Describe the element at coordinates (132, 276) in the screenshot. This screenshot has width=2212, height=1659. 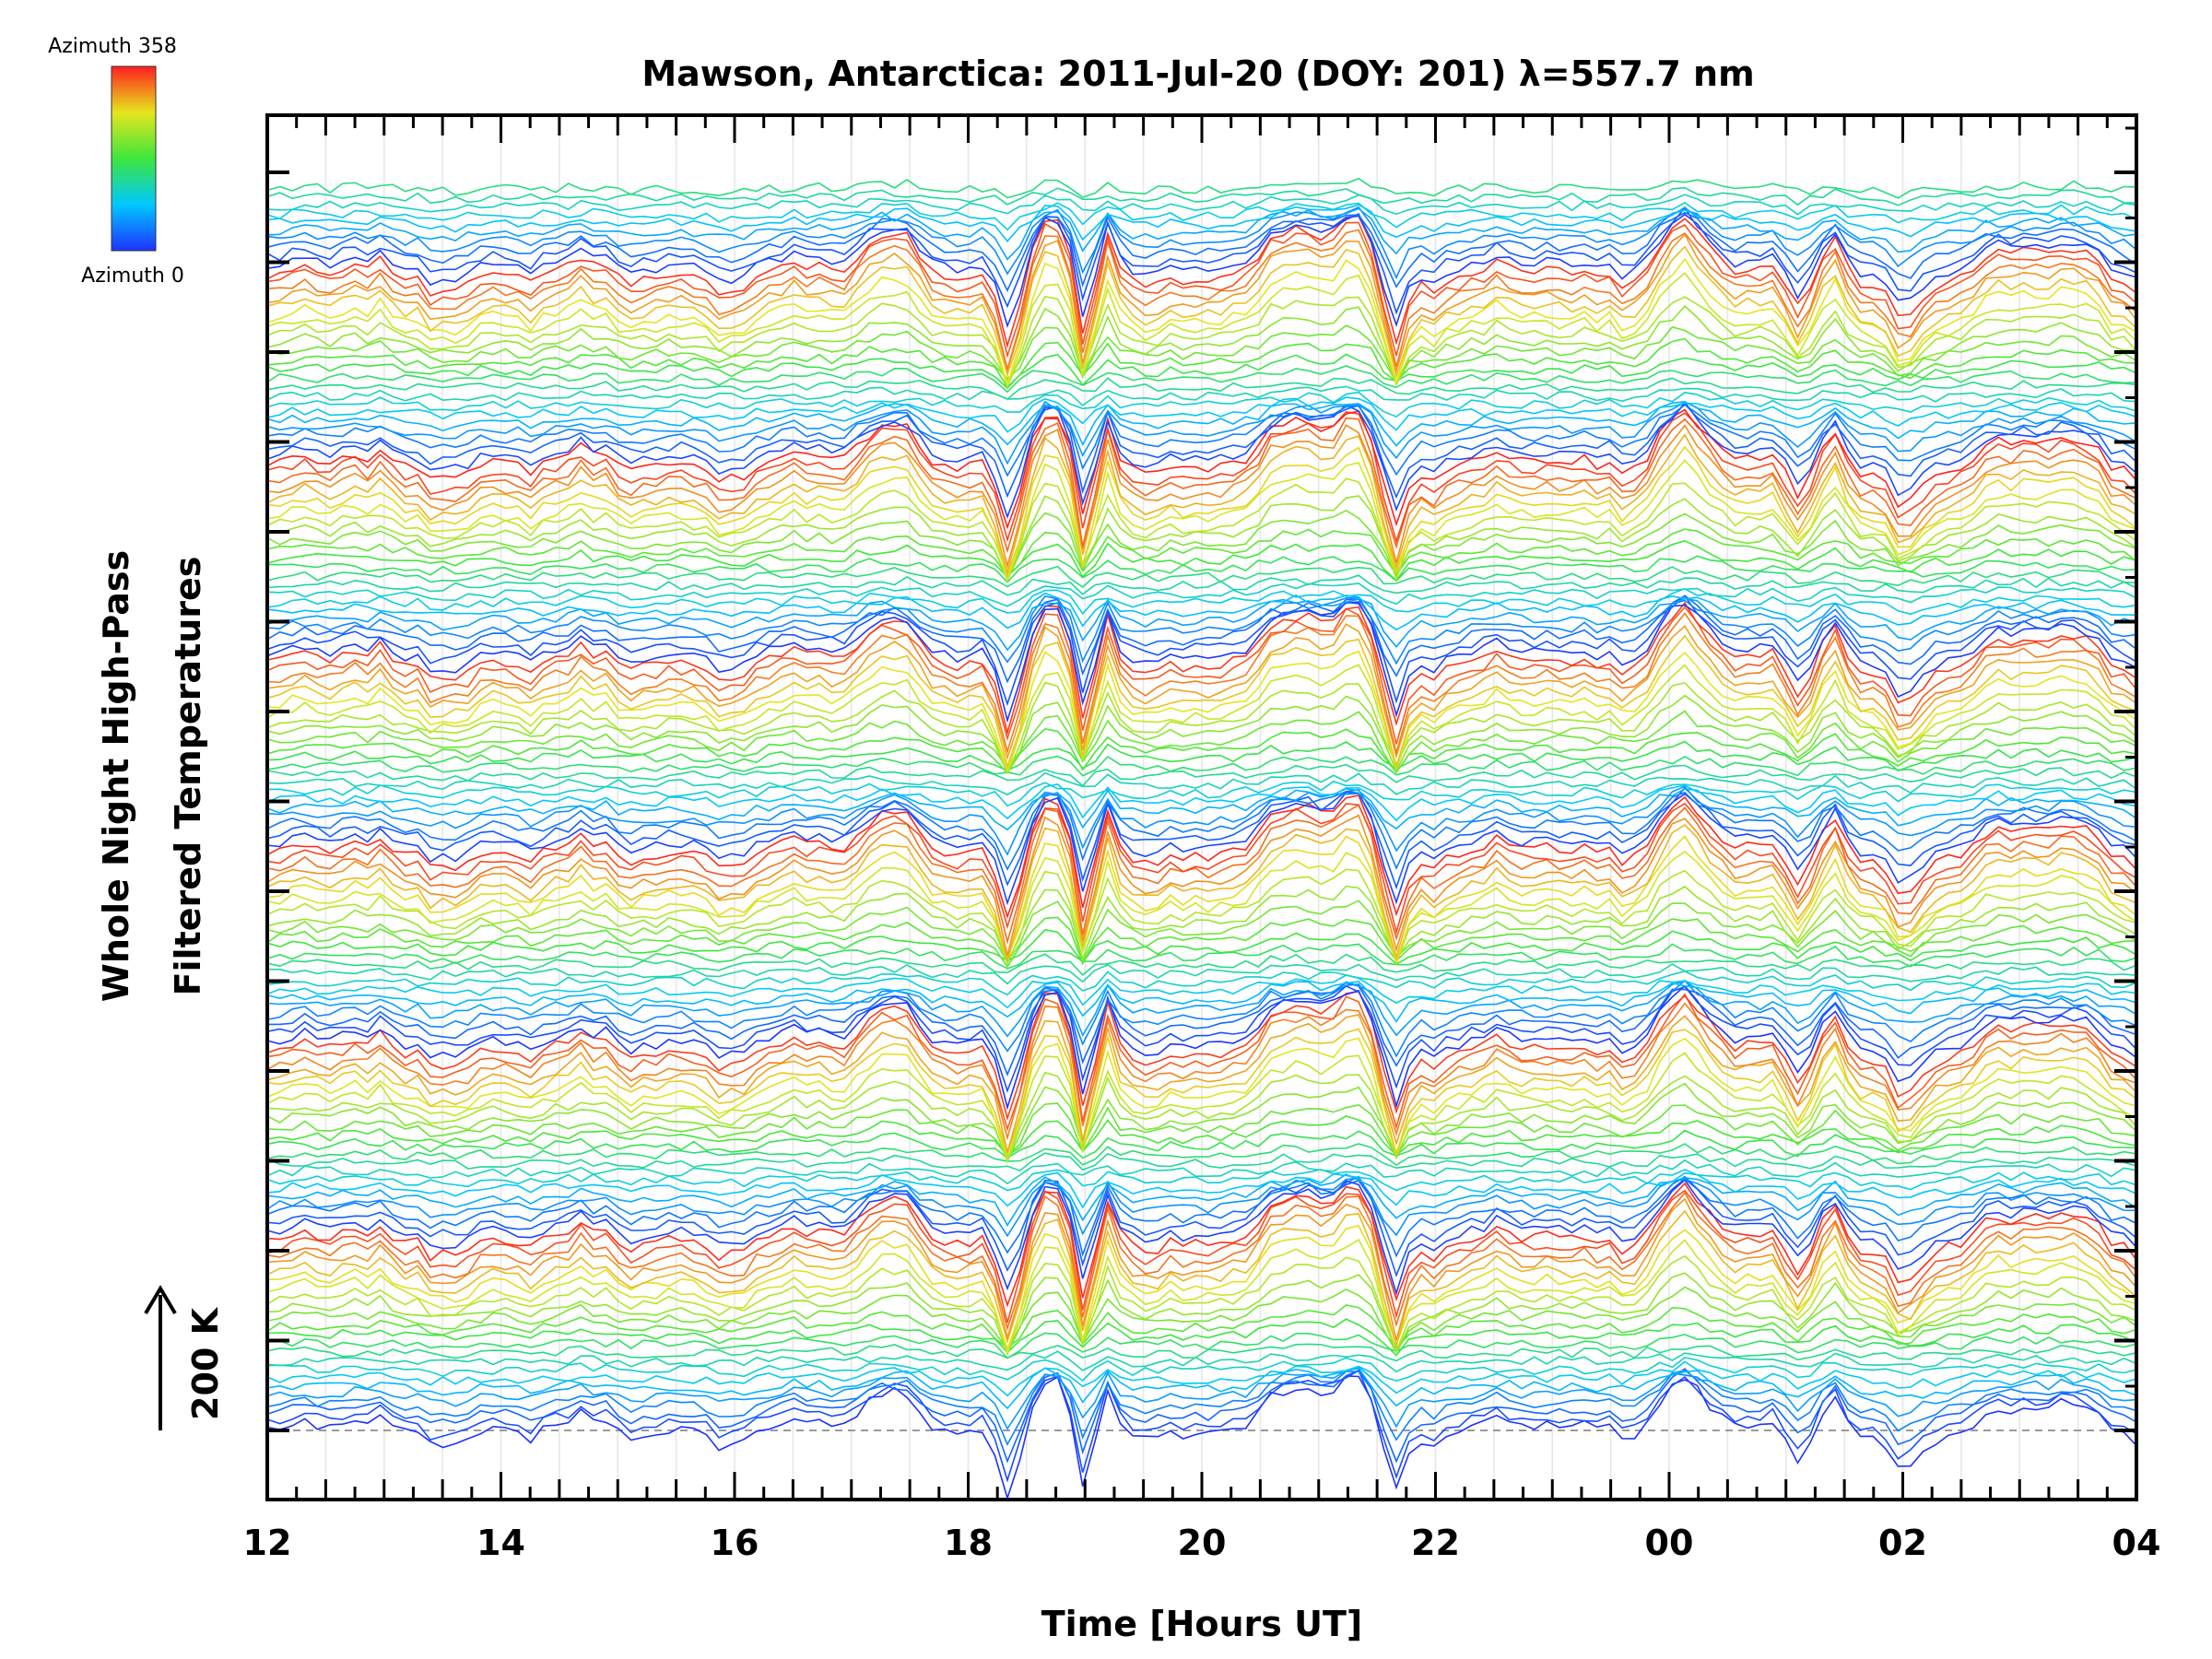
I see `colorbar-bottom-label: Azimuth 0` at that location.